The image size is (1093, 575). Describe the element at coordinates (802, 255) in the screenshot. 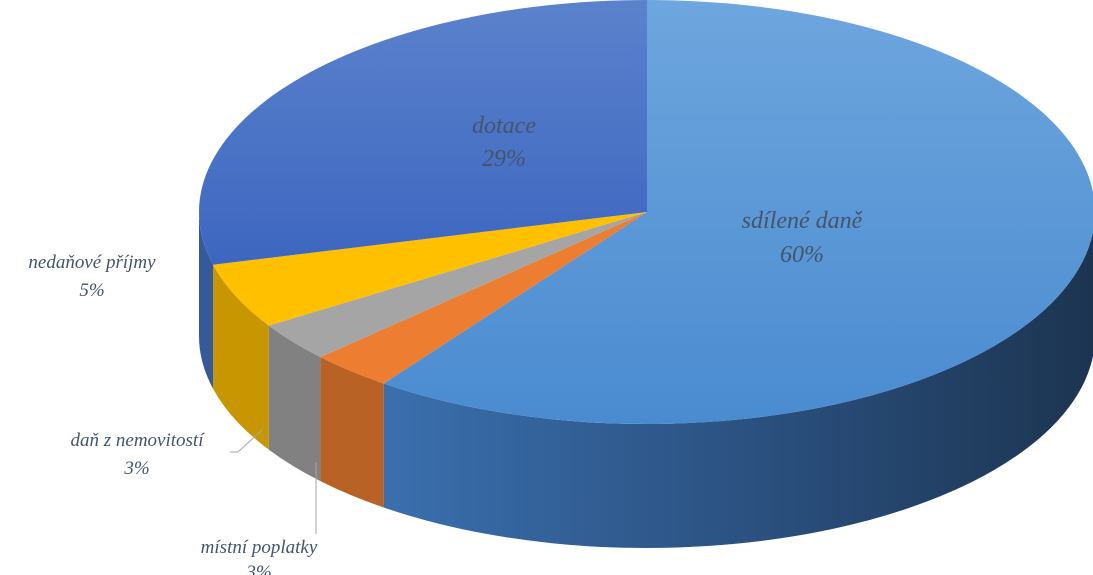

I see `slice-value-sdilene-dane: 60%` at that location.